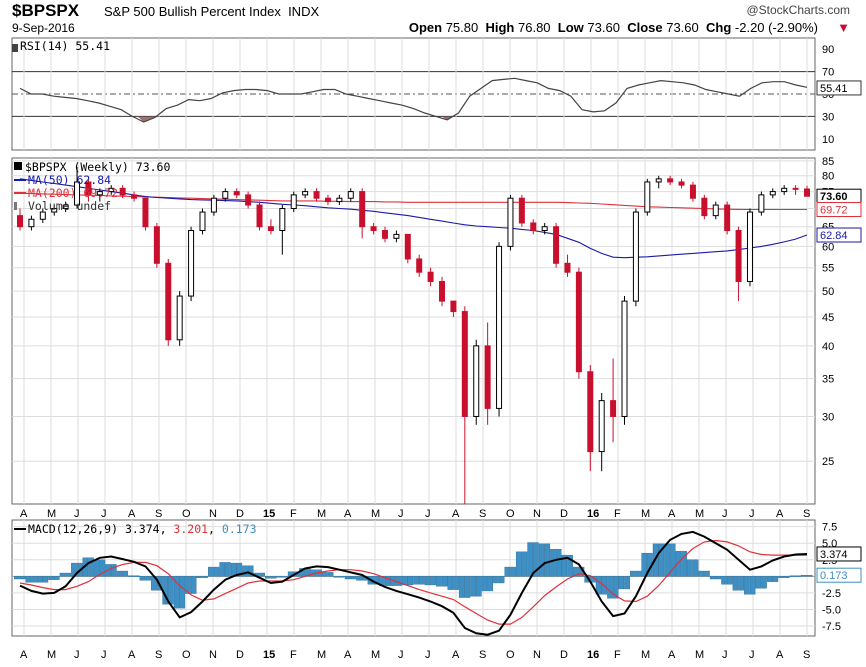 The width and height of the screenshot is (866, 667). I want to click on index-name: S&P 500 Bullish Percent Index INDX, so click(211, 11).